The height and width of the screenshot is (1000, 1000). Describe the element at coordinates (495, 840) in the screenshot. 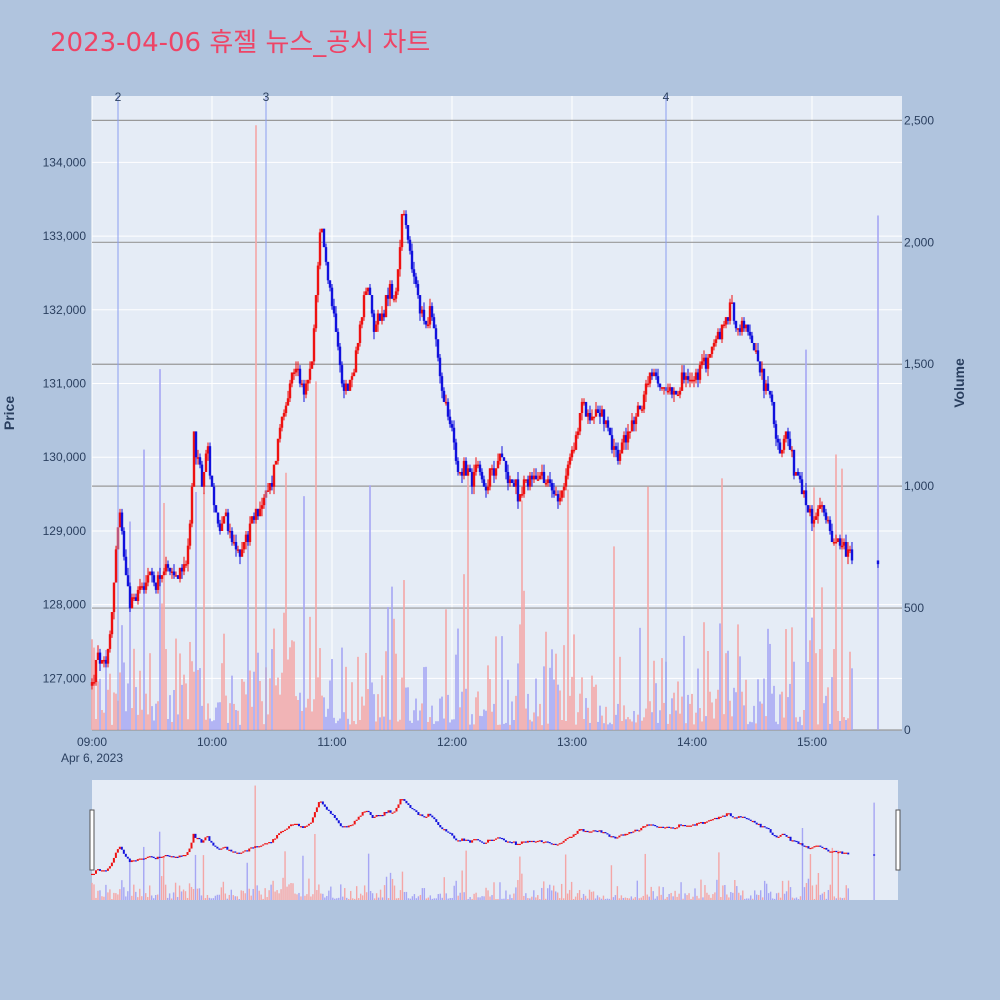

I see `range-slider` at that location.